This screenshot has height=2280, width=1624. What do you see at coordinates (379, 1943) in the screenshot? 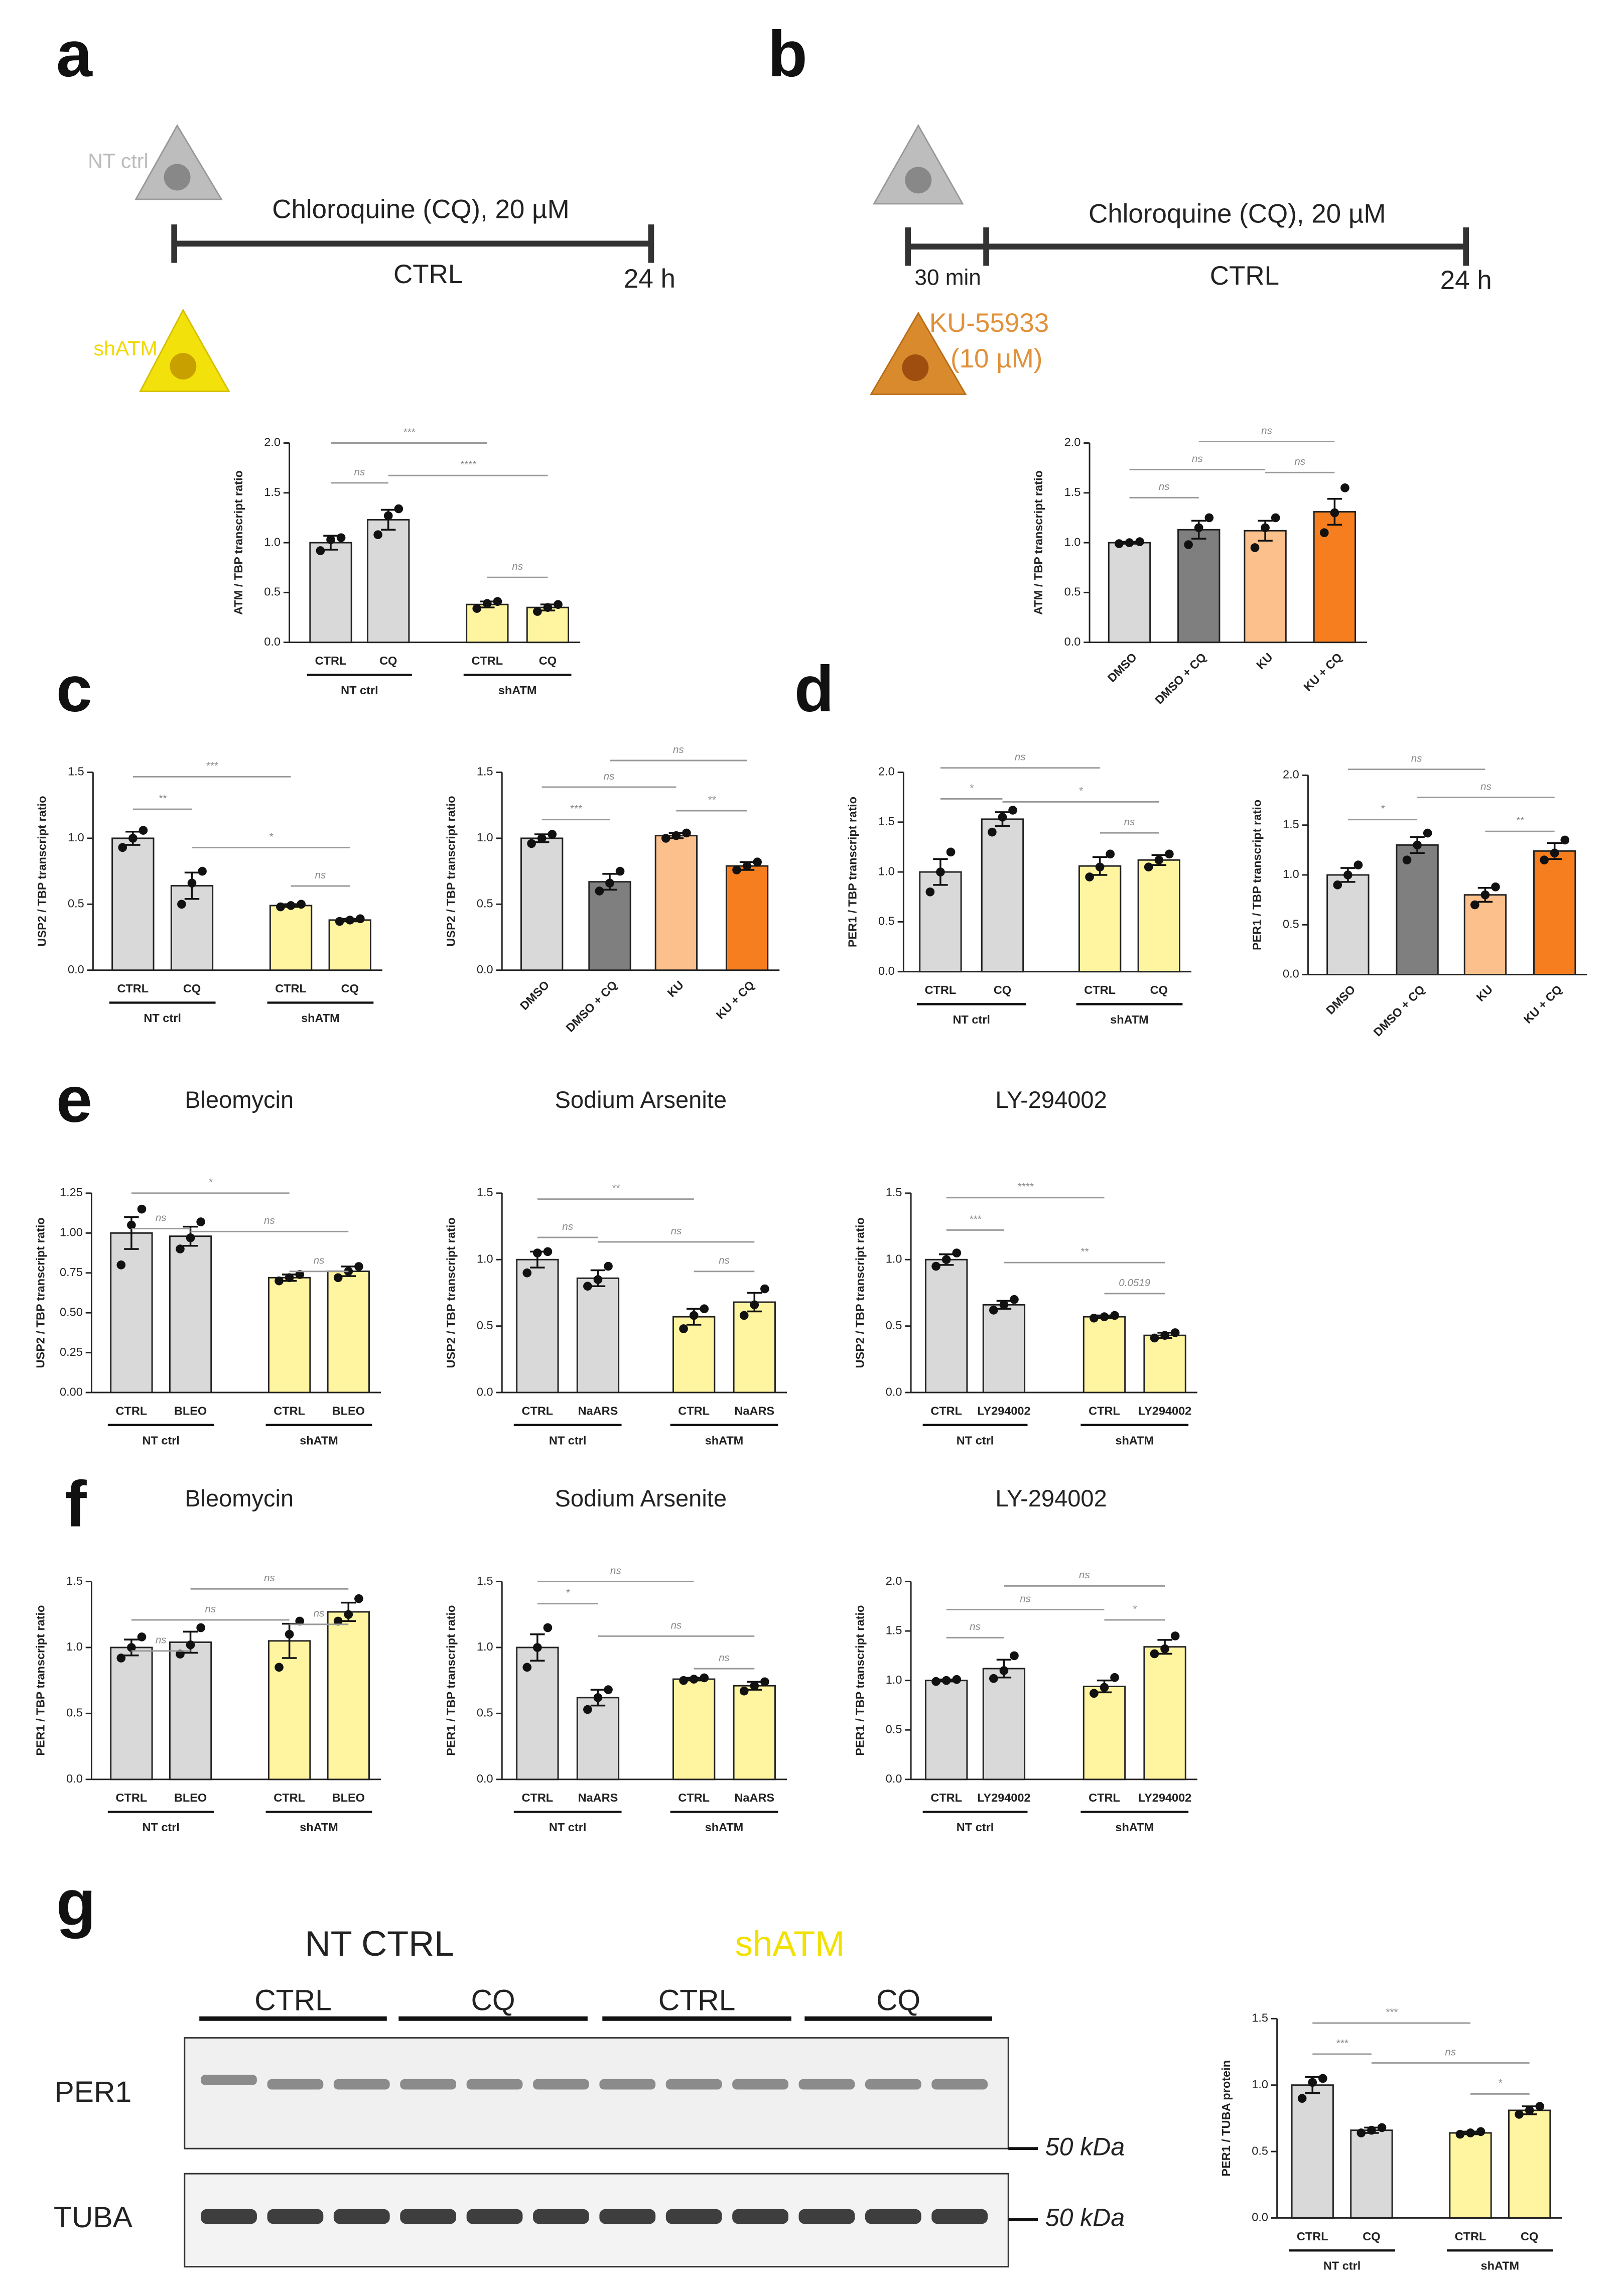
I see `blot-group-label: NT CTRL` at bounding box center [379, 1943].